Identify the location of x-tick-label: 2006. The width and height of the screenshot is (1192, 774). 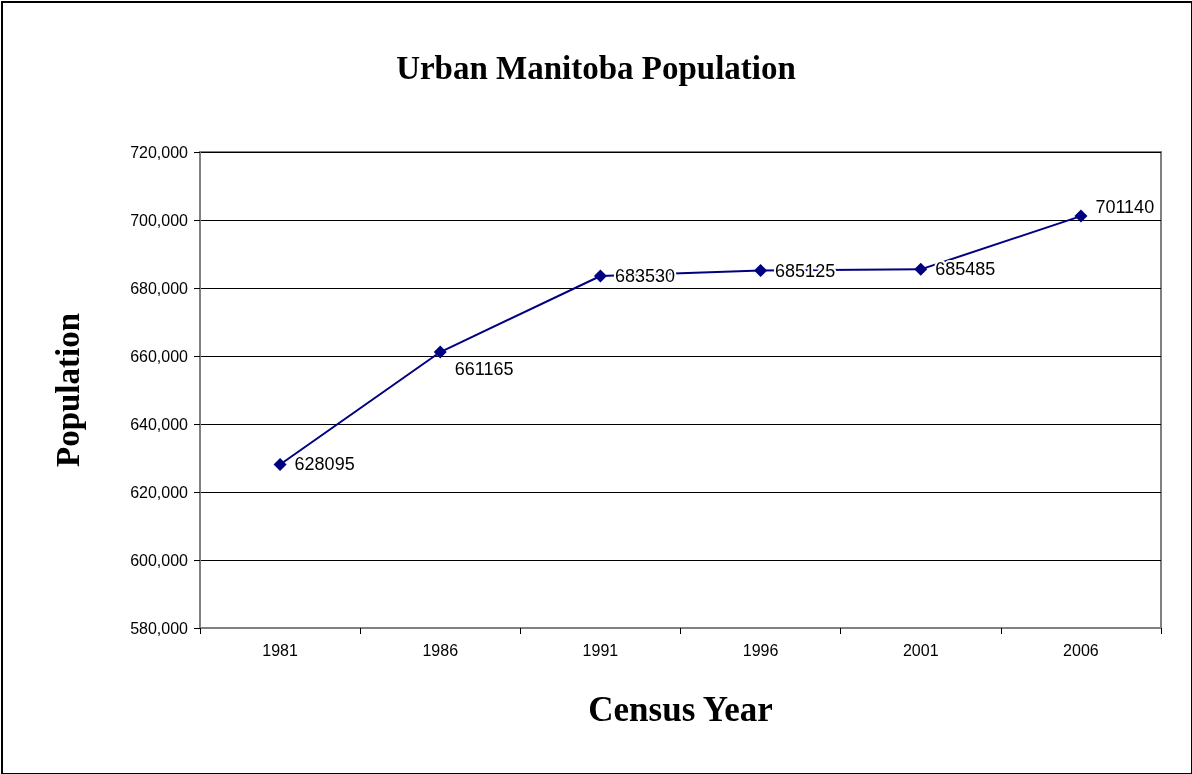
(1081, 650).